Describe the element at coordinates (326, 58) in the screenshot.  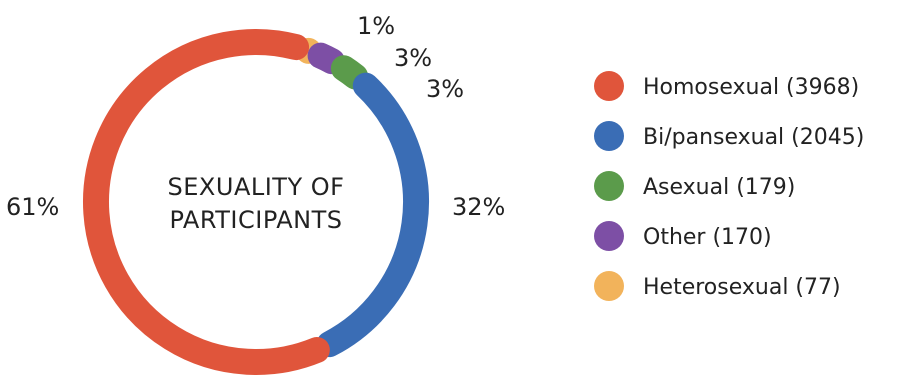
I see `slice-other` at that location.